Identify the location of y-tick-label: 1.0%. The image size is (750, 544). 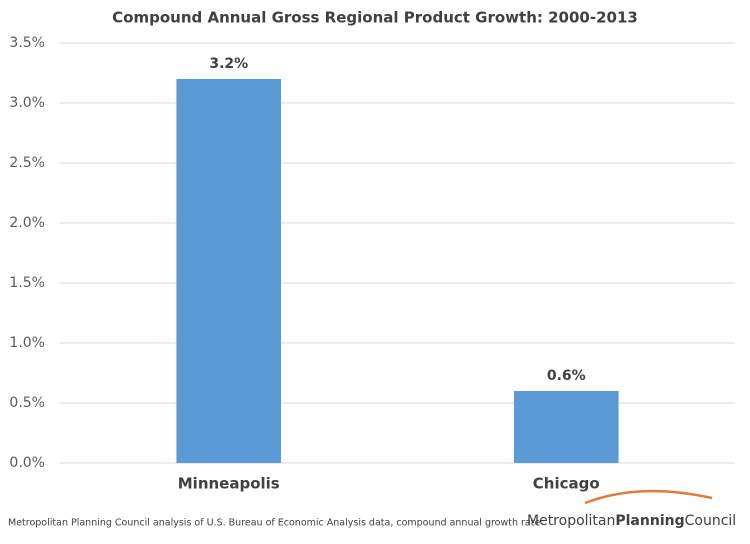
(27, 343).